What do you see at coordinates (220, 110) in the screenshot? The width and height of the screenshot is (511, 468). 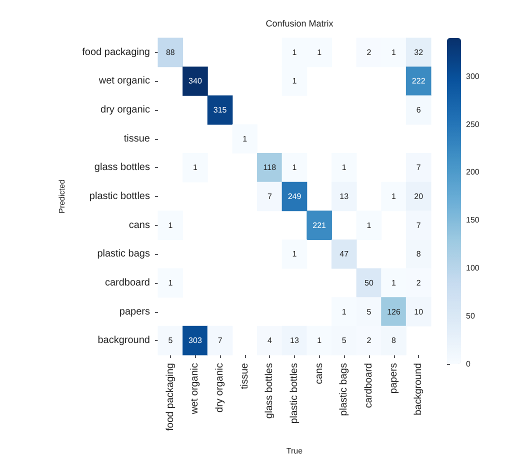 I see `data-label: 315` at bounding box center [220, 110].